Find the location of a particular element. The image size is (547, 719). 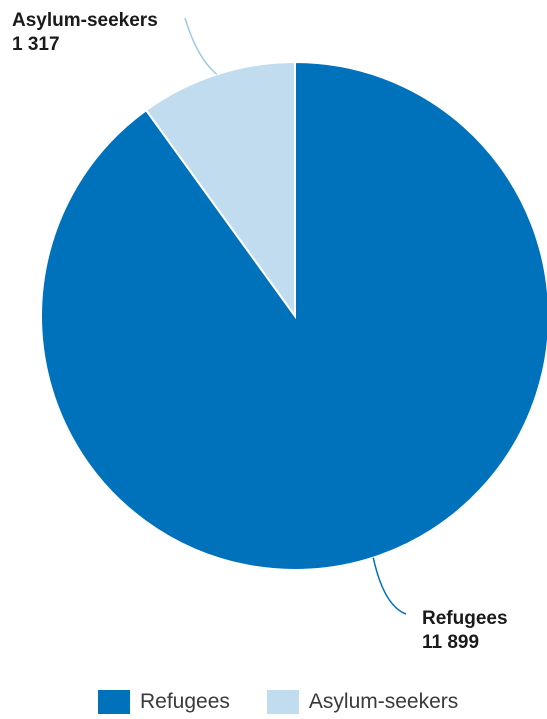

legend-item-refugees: Refugees is located at coordinates (164, 702).